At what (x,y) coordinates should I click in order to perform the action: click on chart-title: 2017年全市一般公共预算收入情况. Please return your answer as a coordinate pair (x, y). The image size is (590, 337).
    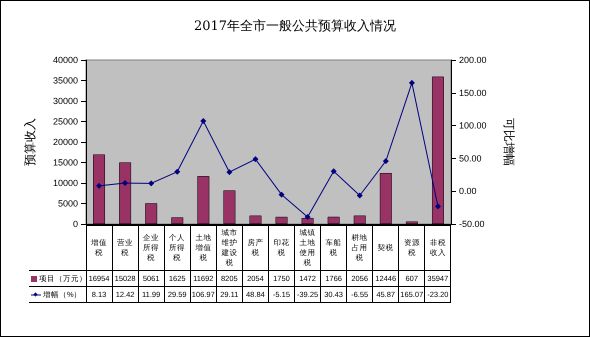
    Looking at the image, I should click on (295, 26).